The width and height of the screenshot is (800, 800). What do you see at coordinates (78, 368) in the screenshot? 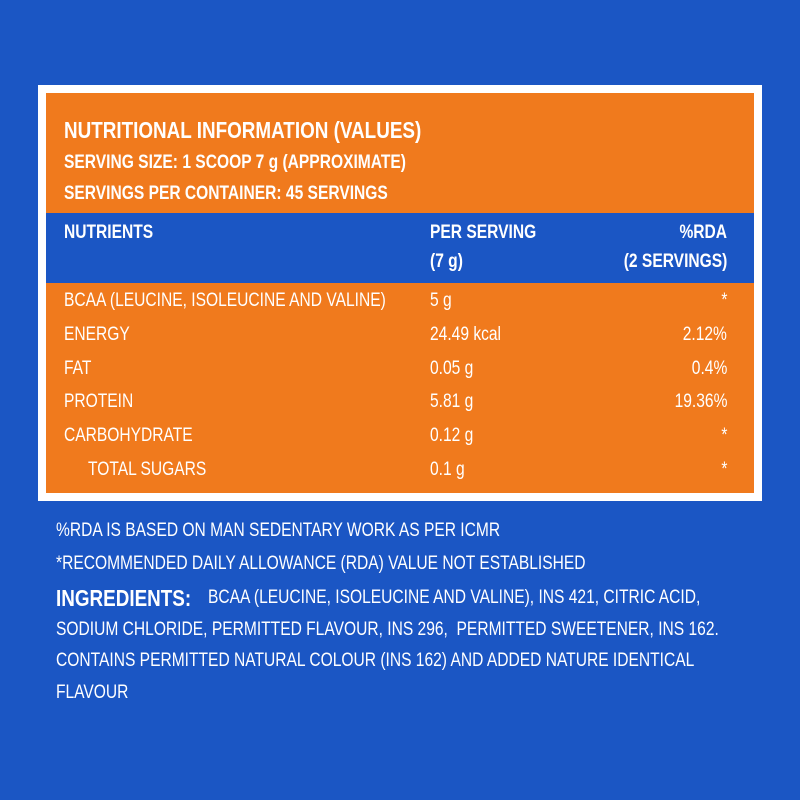
I see `nutrient-name: FAT` at bounding box center [78, 368].